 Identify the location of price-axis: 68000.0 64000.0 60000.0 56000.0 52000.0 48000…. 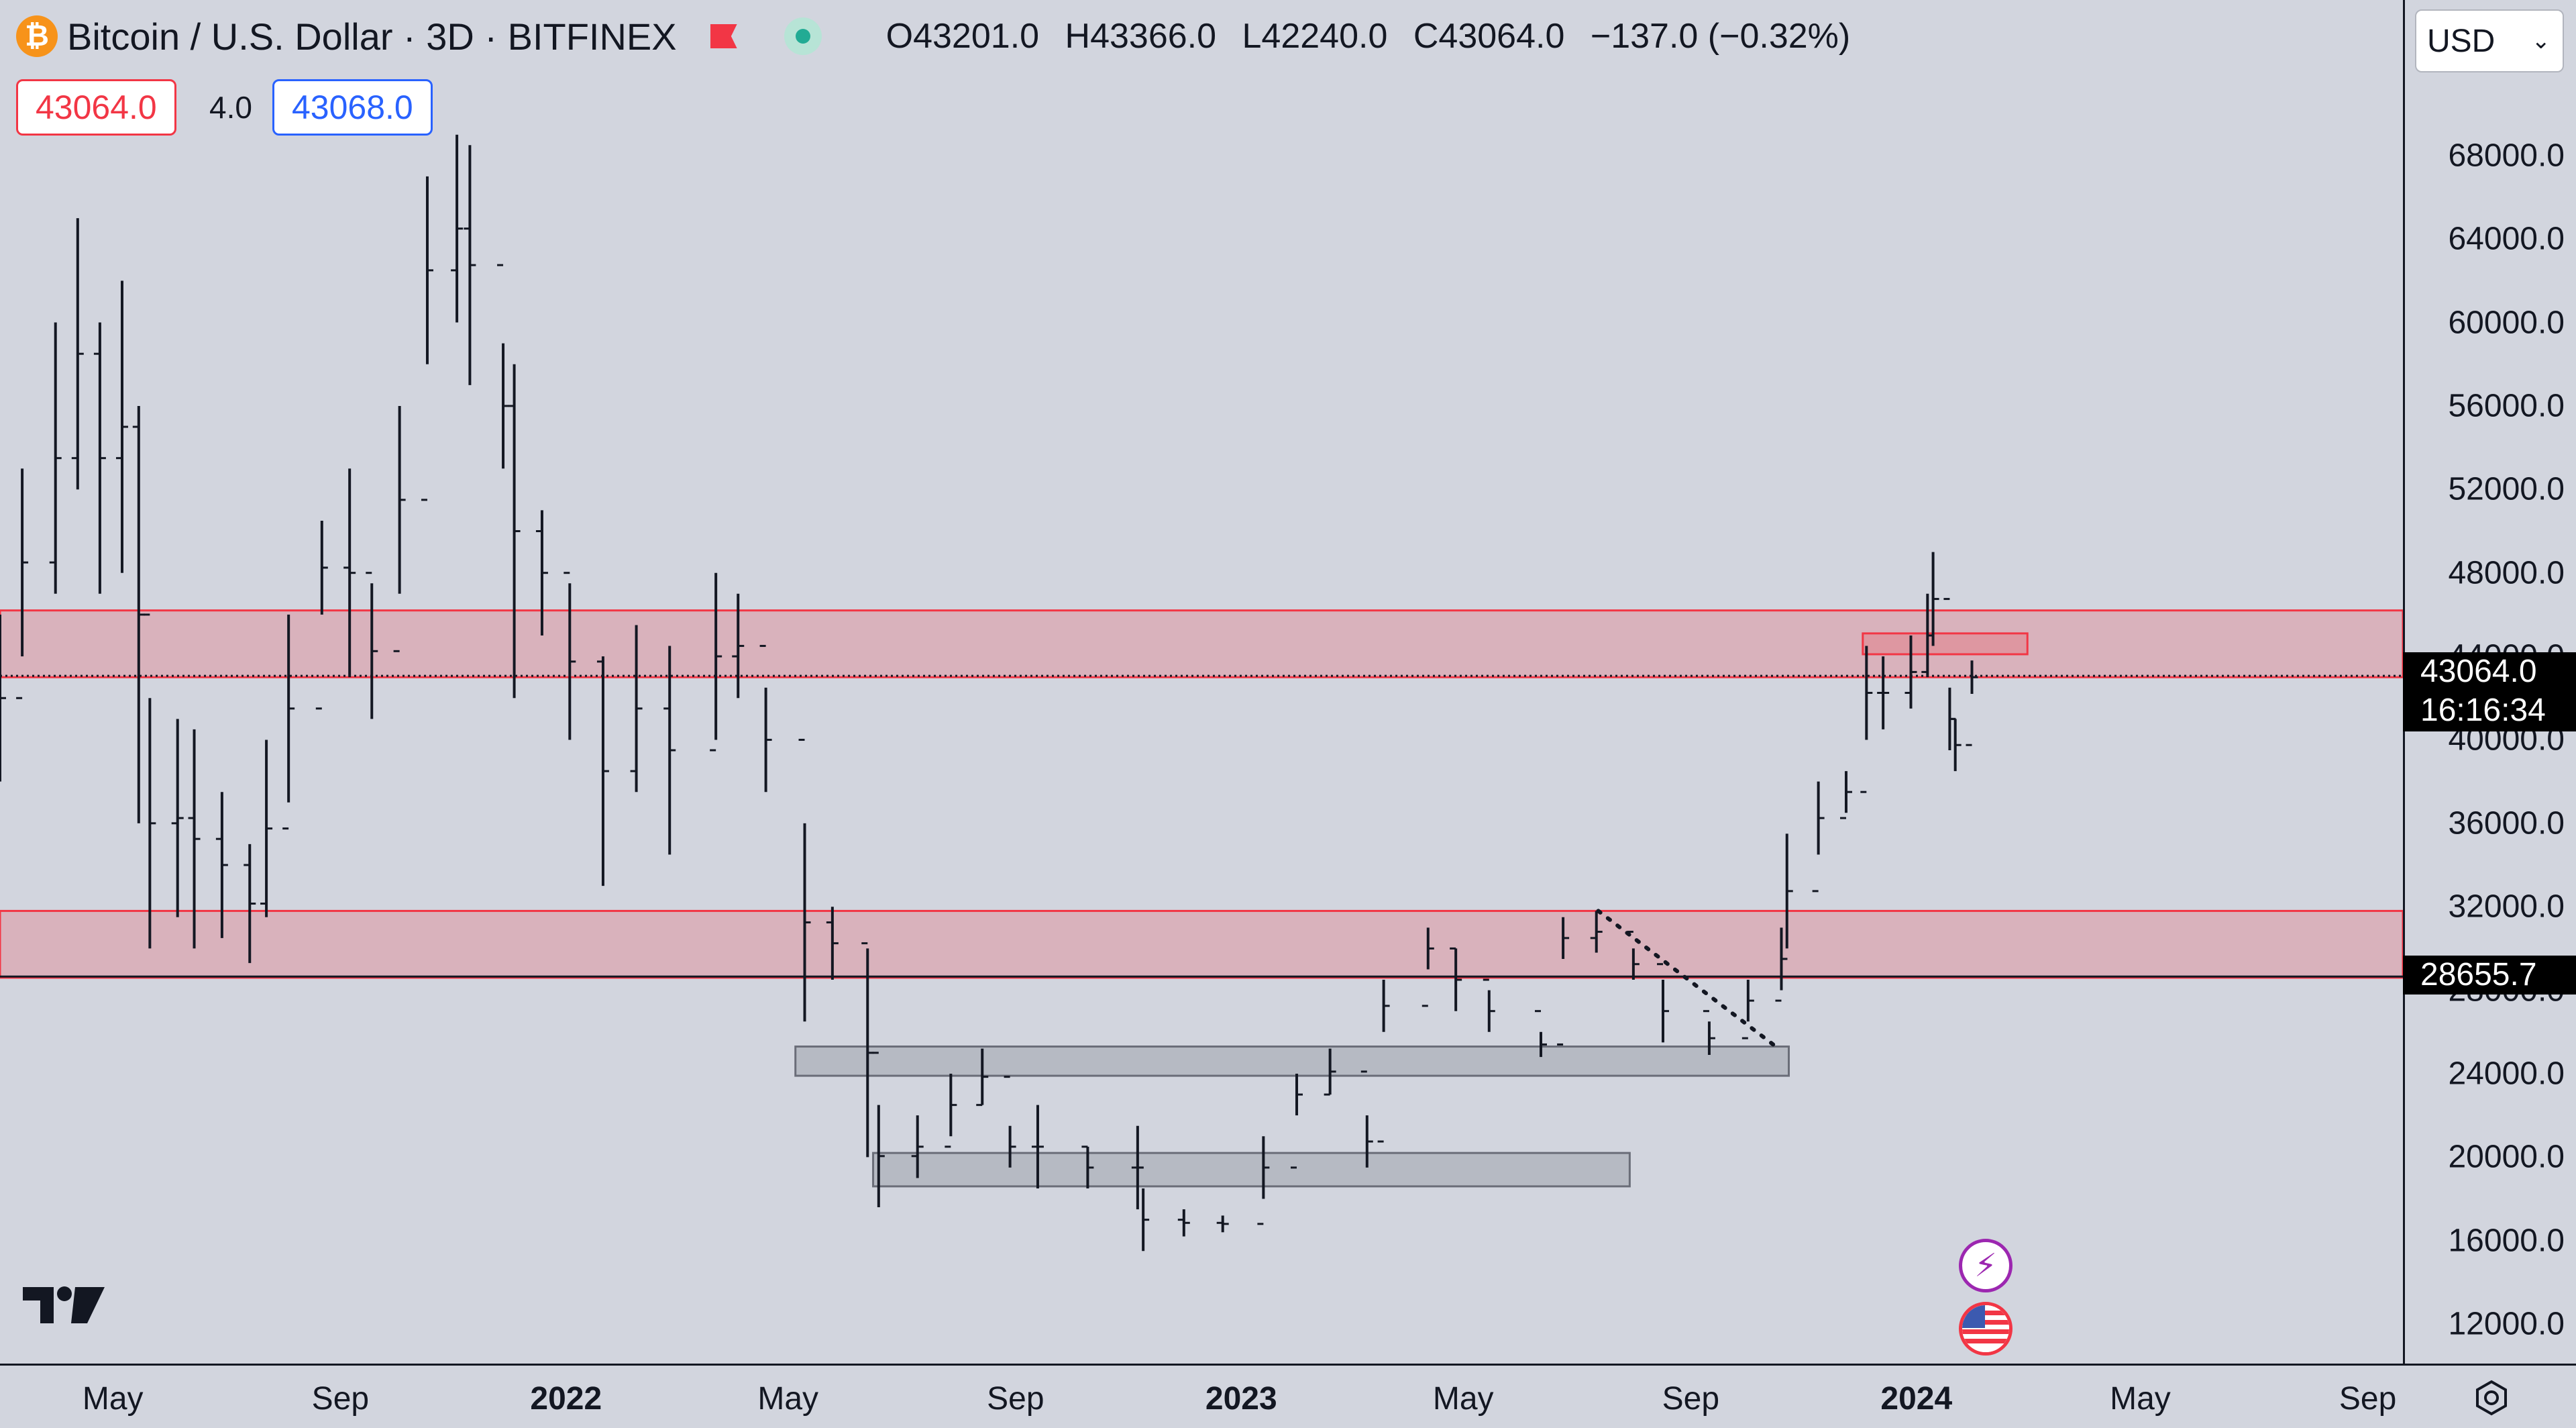
(2489, 682).